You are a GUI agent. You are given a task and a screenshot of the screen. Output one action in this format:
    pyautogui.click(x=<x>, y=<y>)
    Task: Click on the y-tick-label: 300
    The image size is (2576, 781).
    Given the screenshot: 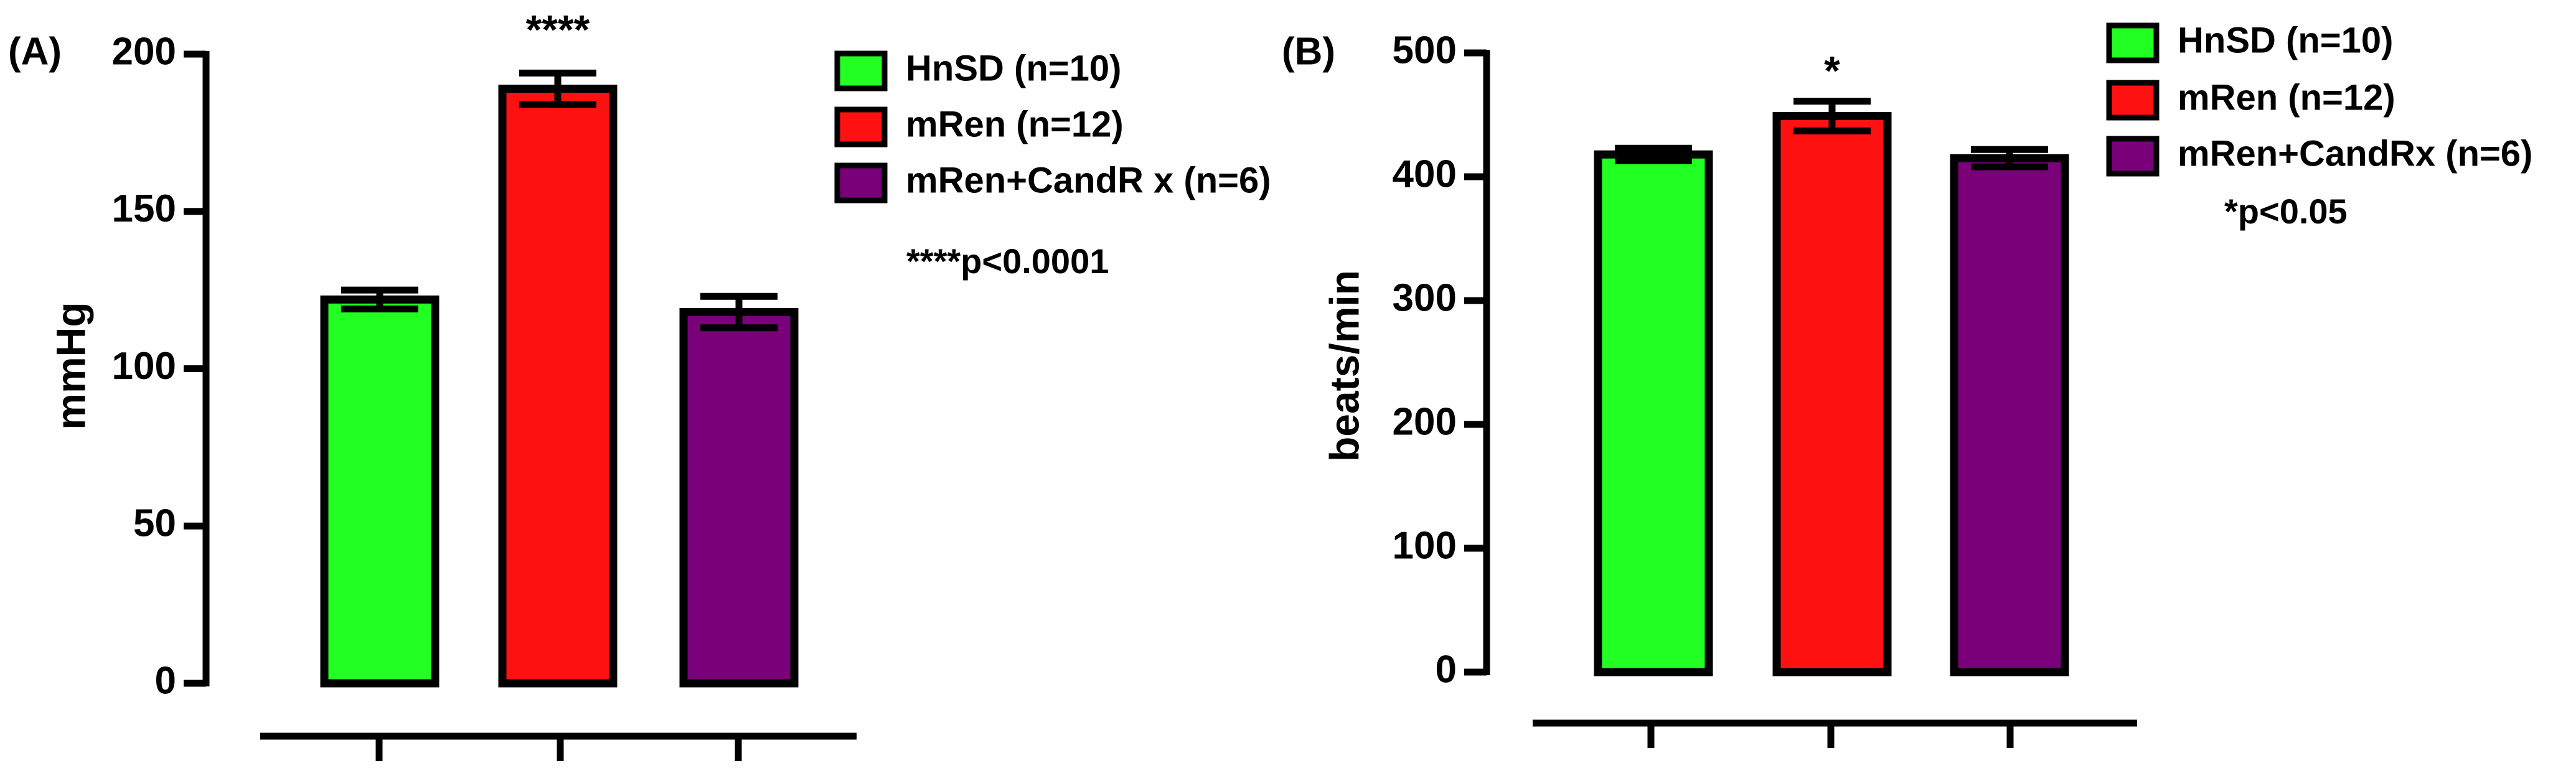 What is the action you would take?
    pyautogui.click(x=1425, y=297)
    